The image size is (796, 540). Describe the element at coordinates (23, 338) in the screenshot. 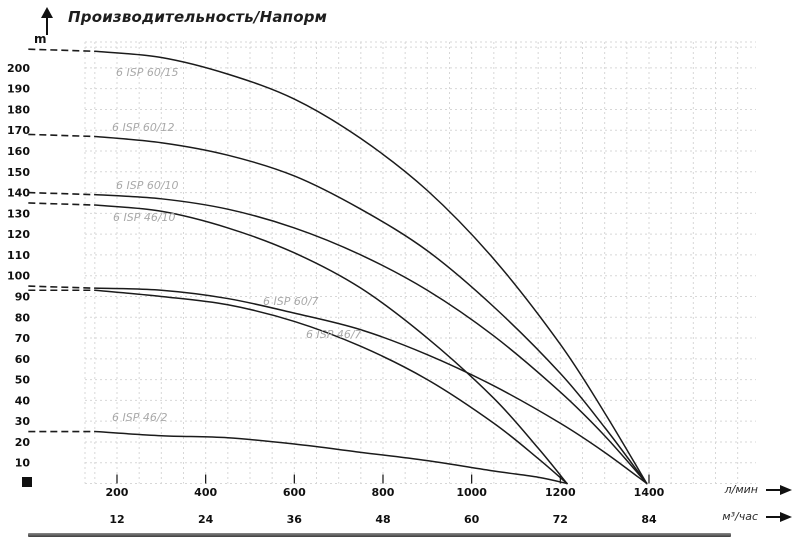

I see `y-tick-label: 70` at that location.